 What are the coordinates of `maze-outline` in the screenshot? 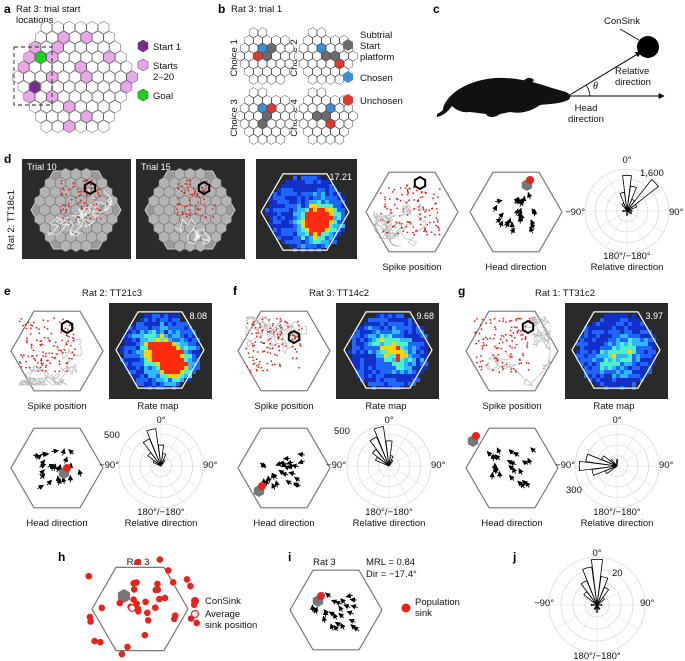 It's located at (284, 468).